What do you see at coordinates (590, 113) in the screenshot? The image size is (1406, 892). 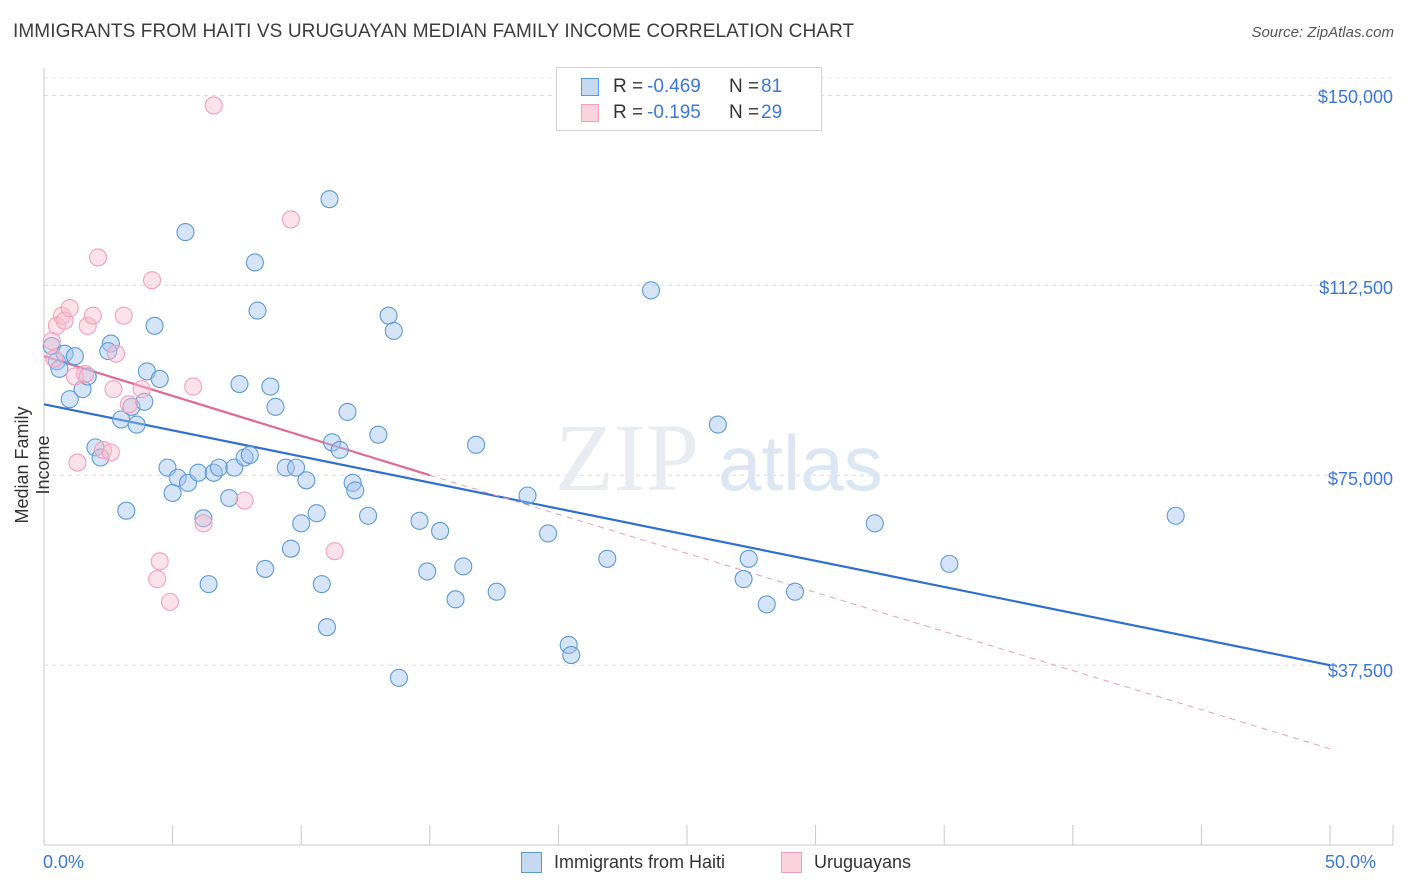 I see `legend-swatch-uruguayans` at bounding box center [590, 113].